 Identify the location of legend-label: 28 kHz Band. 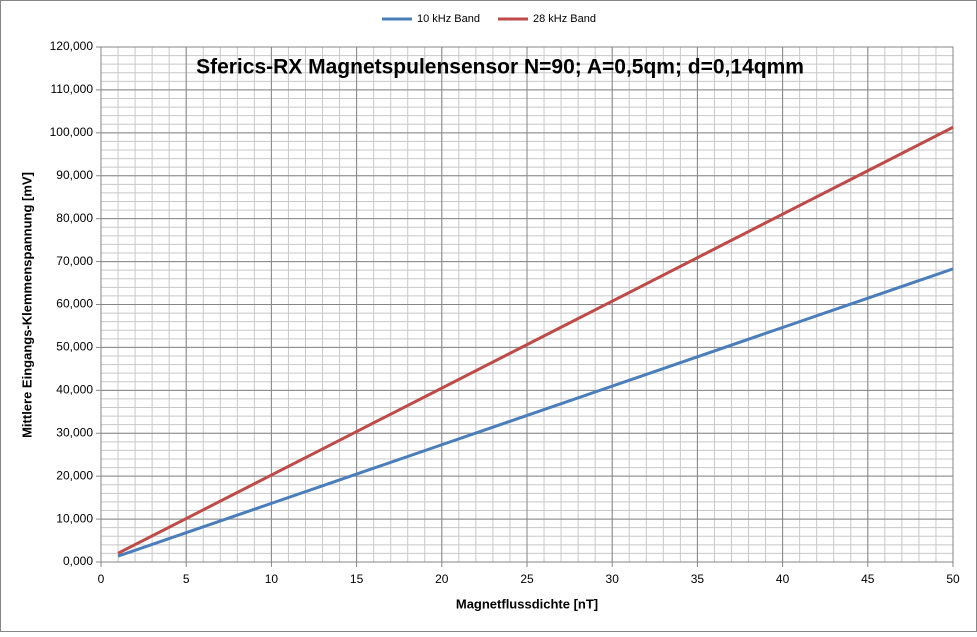
(564, 19).